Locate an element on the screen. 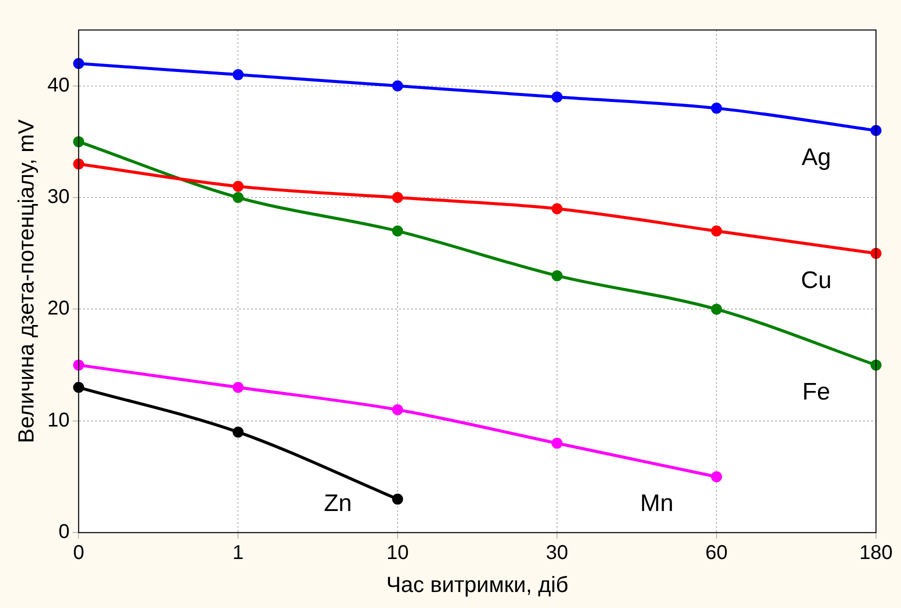 The image size is (901, 608). series-label: Cu is located at coordinates (816, 280).